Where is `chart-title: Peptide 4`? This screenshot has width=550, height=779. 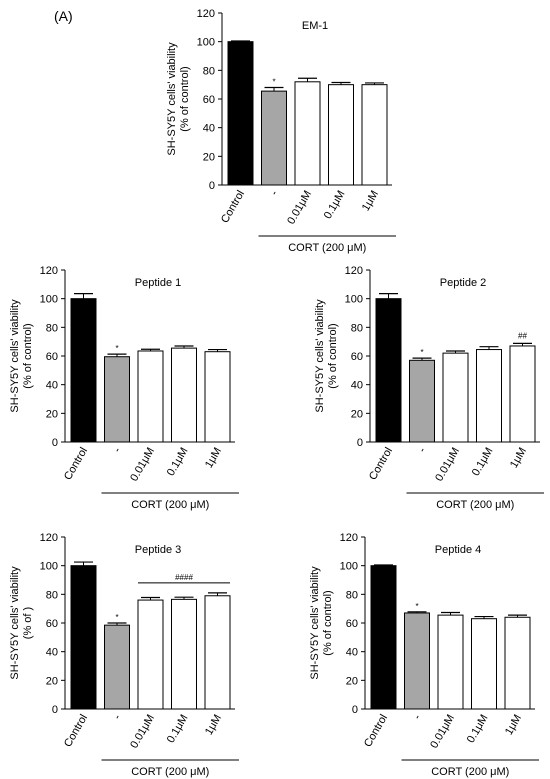
chart-title: Peptide 4 is located at coordinates (458, 550).